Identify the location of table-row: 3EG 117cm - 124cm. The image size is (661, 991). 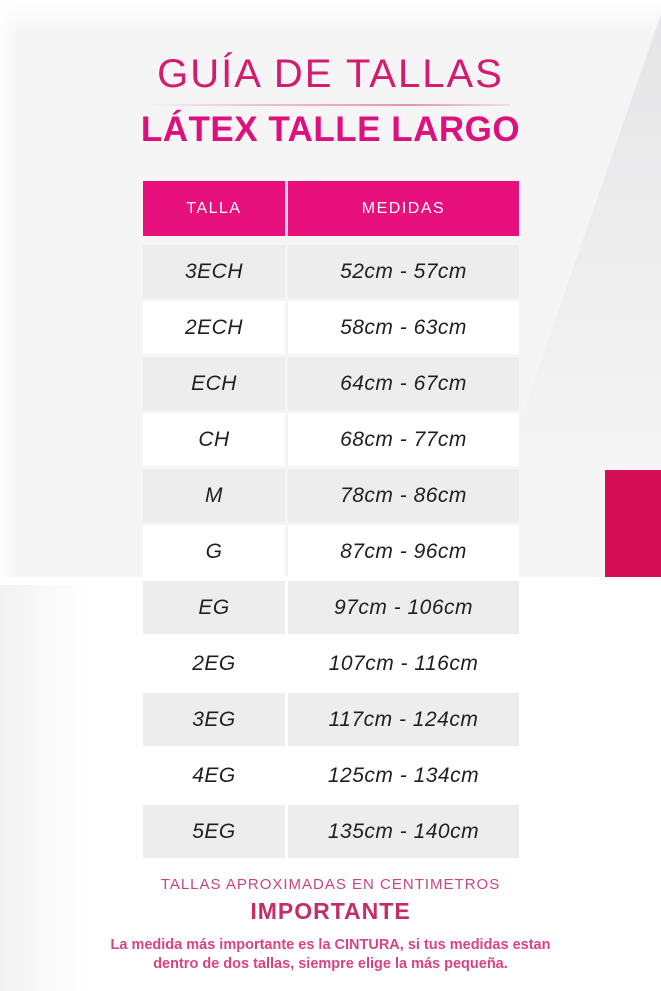
(331, 719).